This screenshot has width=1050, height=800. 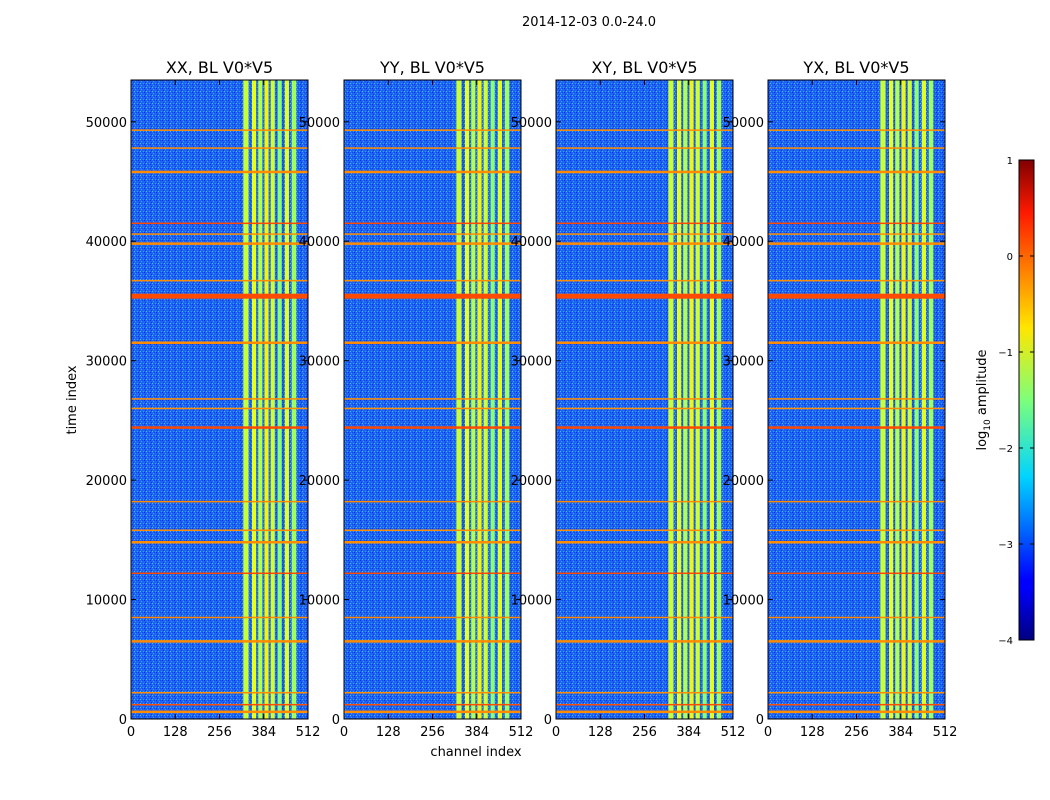 What do you see at coordinates (1010, 161) in the screenshot?
I see `colorbar-tick-label: 1` at bounding box center [1010, 161].